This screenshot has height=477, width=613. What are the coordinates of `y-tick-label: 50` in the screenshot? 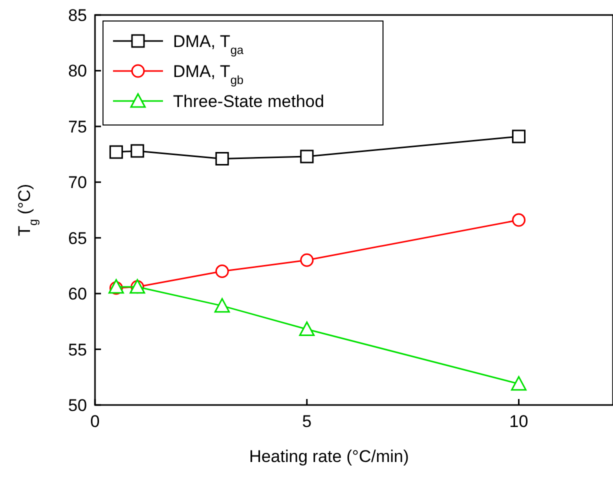 It's located at (77, 405).